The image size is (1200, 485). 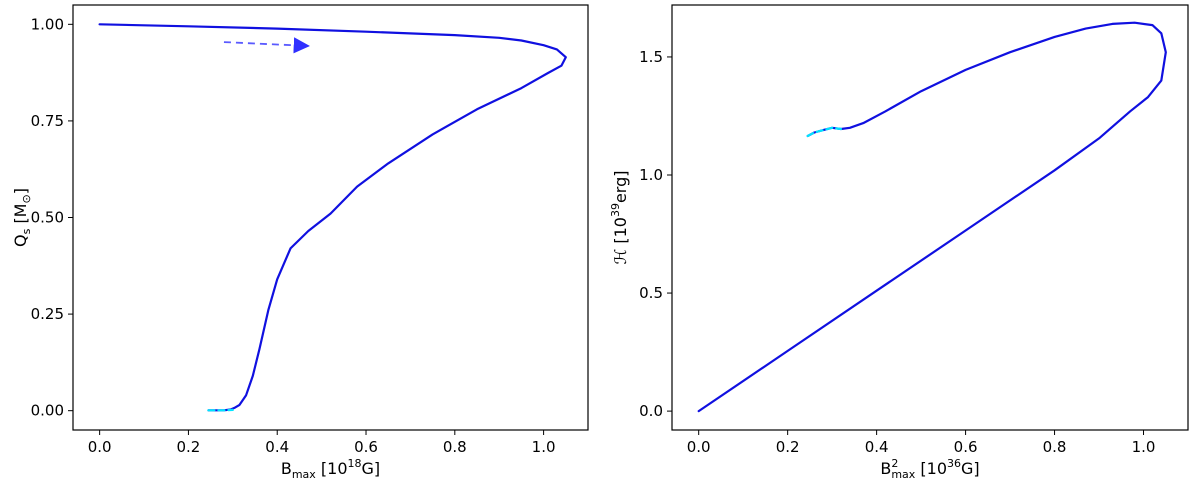 What do you see at coordinates (651, 175) in the screenshot?
I see `y-tick-label: 1.0` at bounding box center [651, 175].